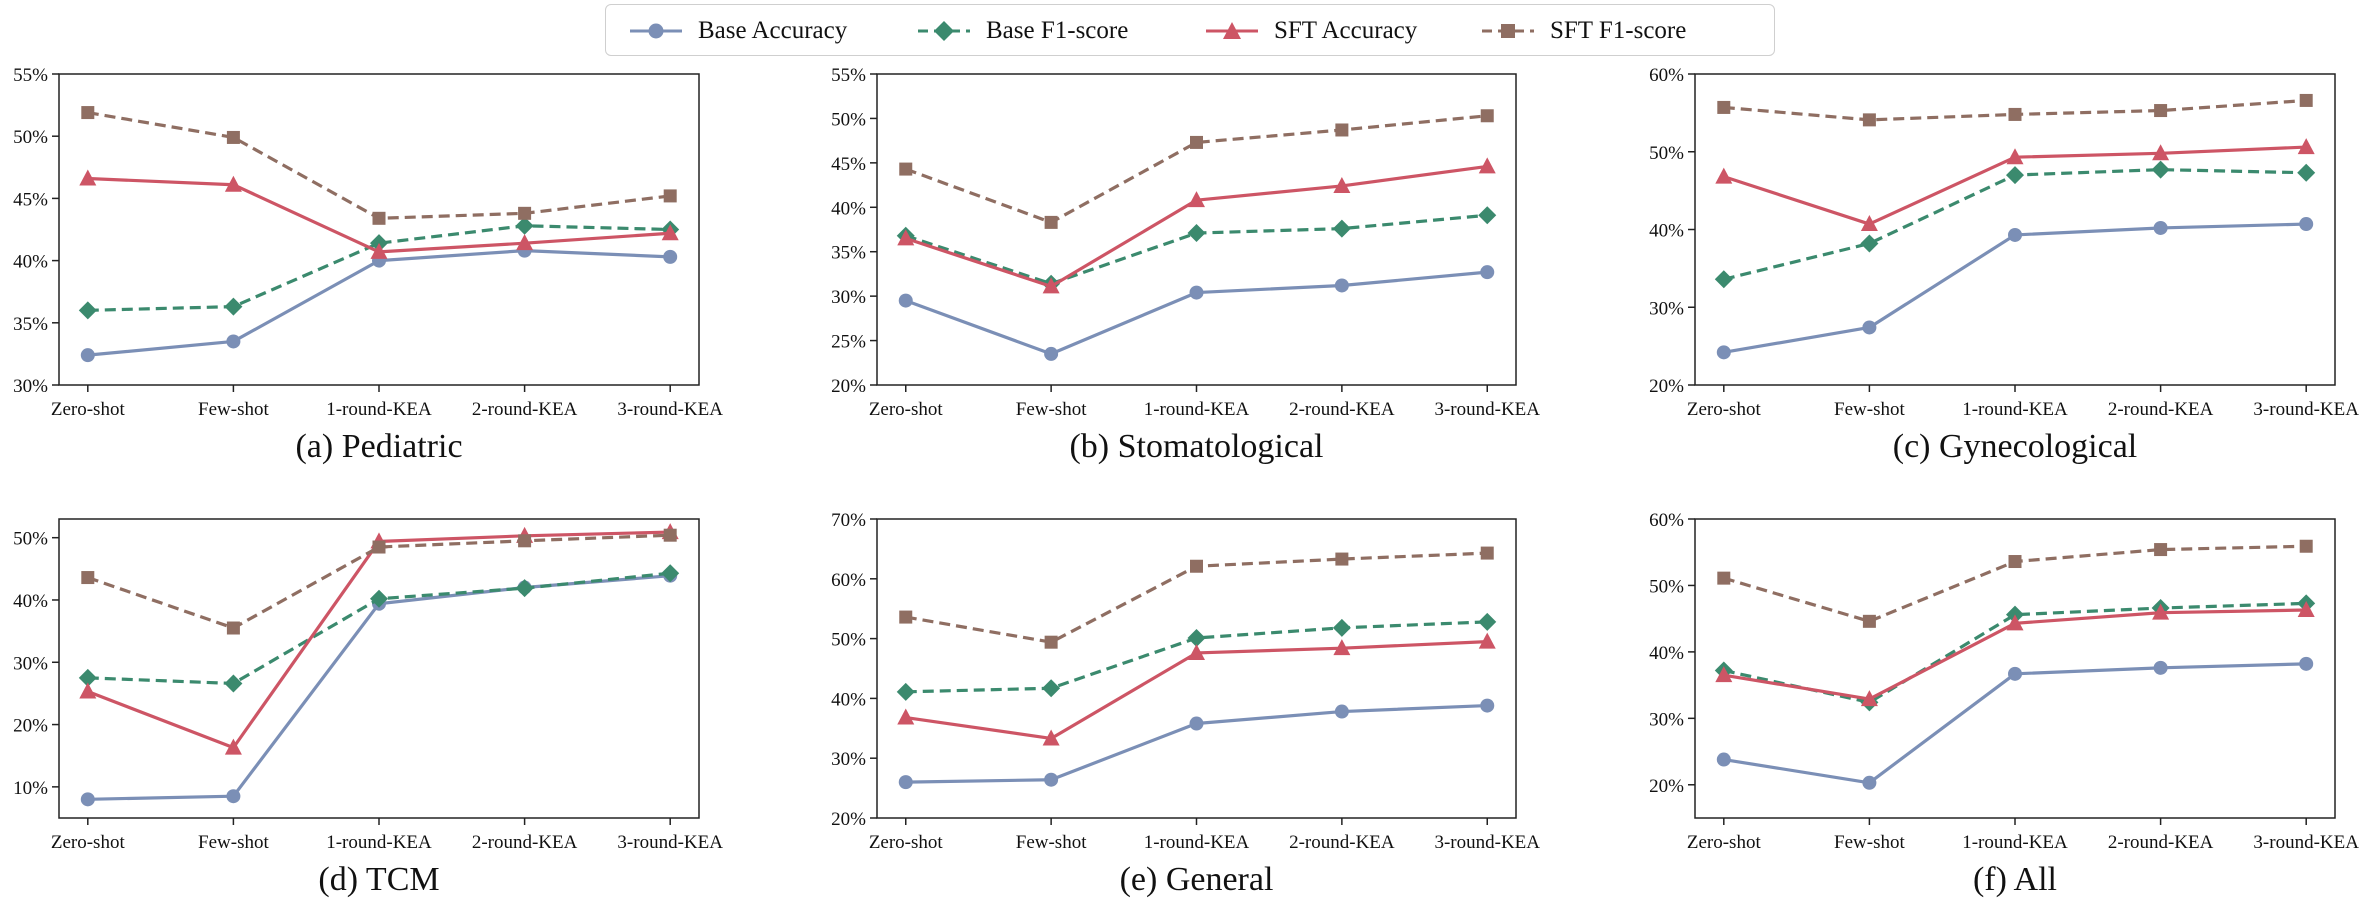 Image resolution: width=2375 pixels, height=912 pixels. I want to click on series-sft-f1-score, so click(1196, 169).